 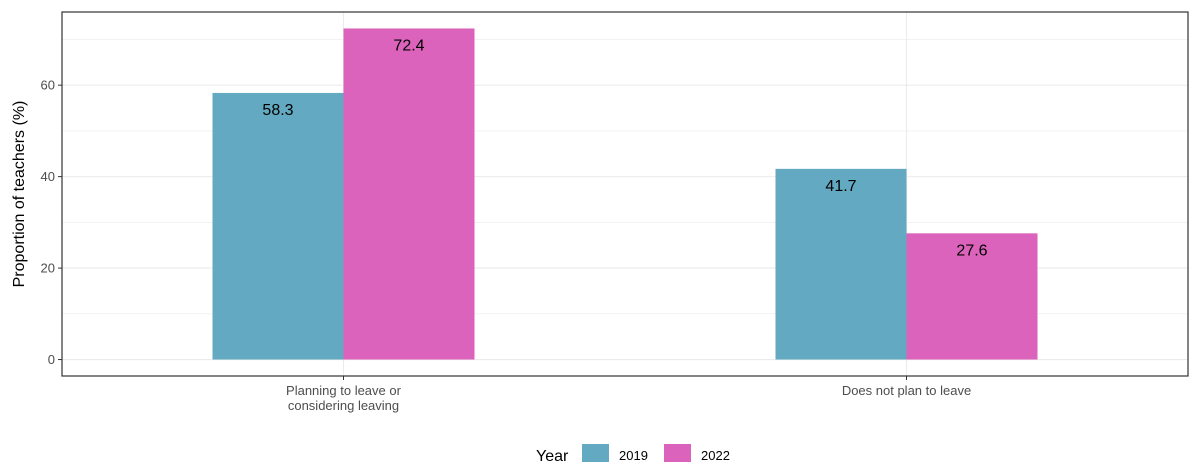 What do you see at coordinates (677, 453) in the screenshot?
I see `legend-swatch-2022` at bounding box center [677, 453].